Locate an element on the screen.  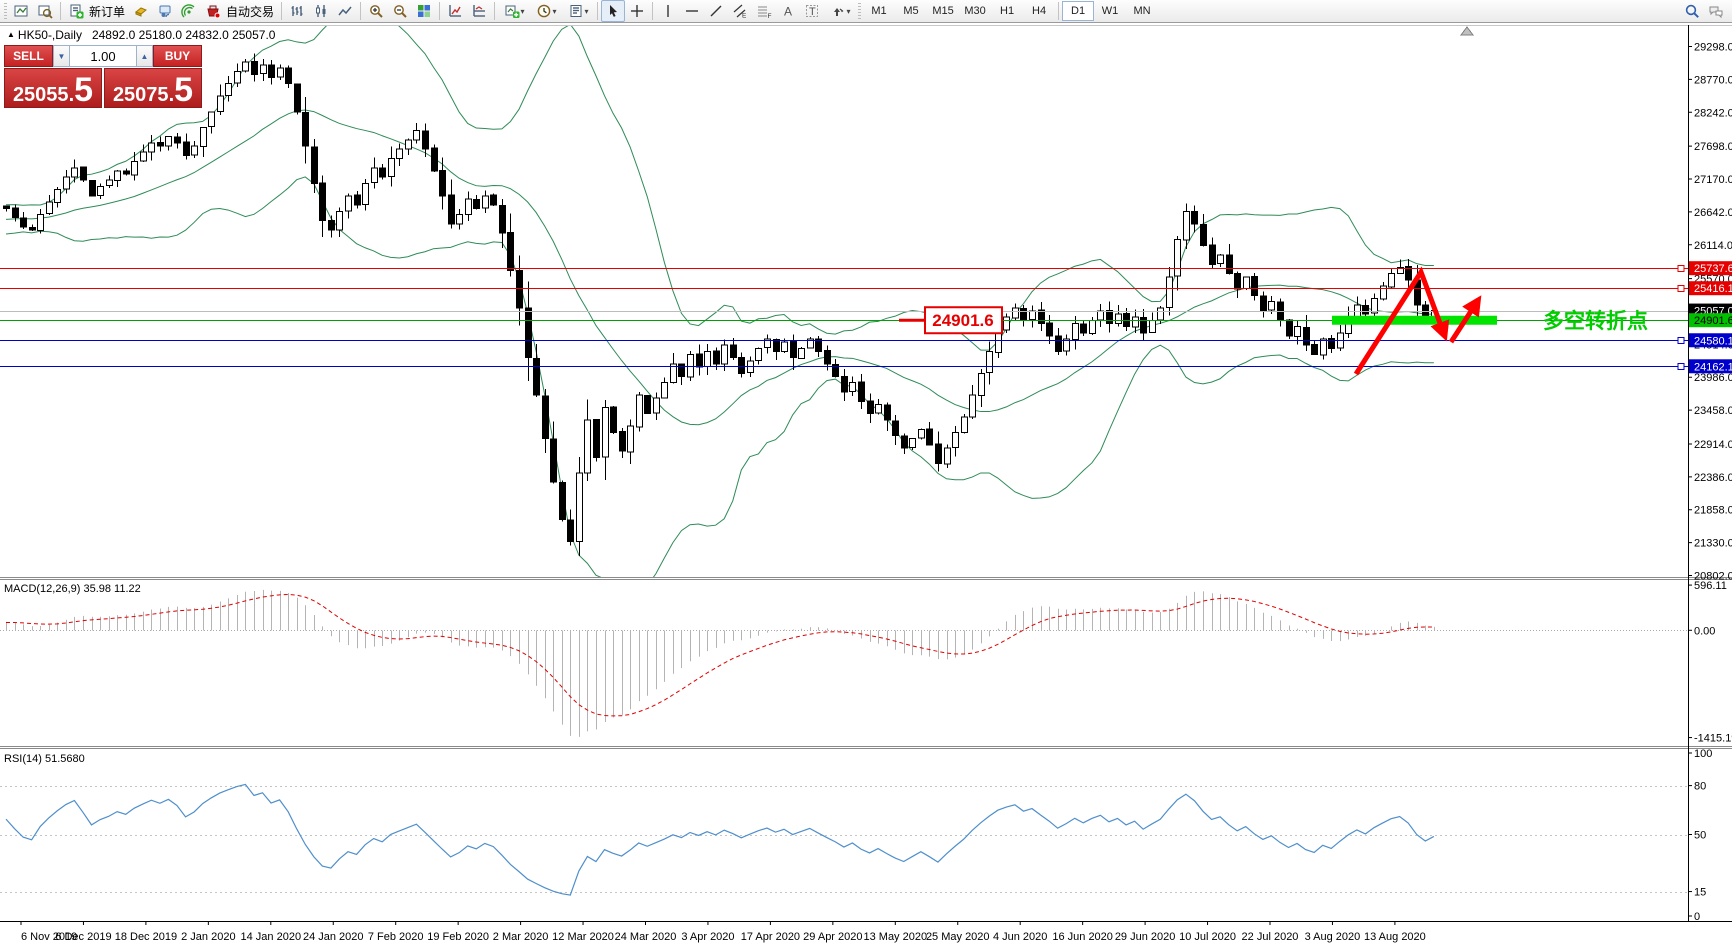
candle-chart-button is located at coordinates (321, 11).